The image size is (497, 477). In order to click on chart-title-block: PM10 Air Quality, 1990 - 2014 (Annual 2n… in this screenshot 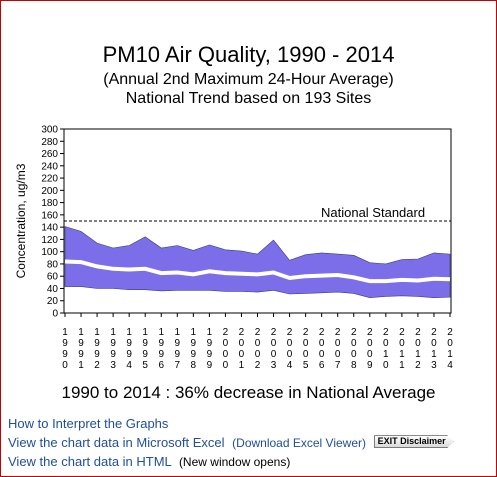, I will do `click(248, 75)`.